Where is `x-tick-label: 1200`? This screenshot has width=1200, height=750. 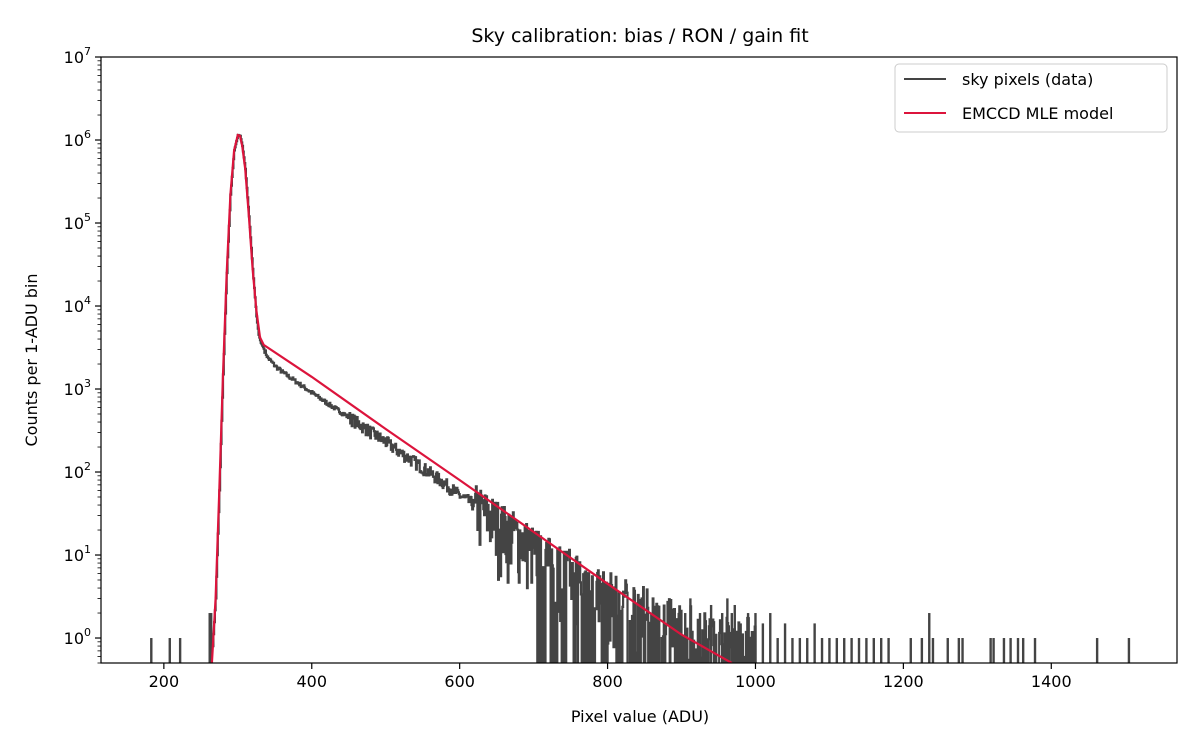
x-tick-label: 1200 is located at coordinates (903, 681).